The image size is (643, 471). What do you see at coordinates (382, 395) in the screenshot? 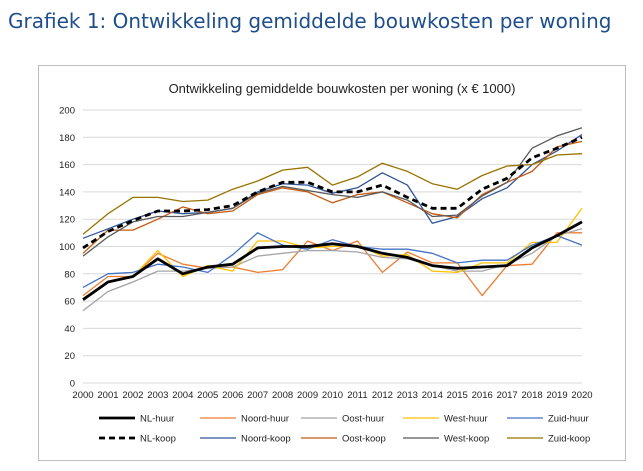
I see `x-tick-label: 2012` at bounding box center [382, 395].